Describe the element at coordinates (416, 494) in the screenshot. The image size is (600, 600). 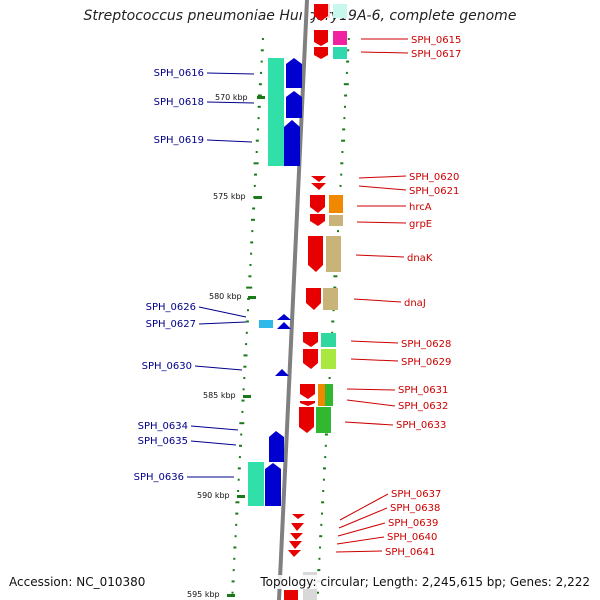
I see `gene-label: SPH_0637` at that location.